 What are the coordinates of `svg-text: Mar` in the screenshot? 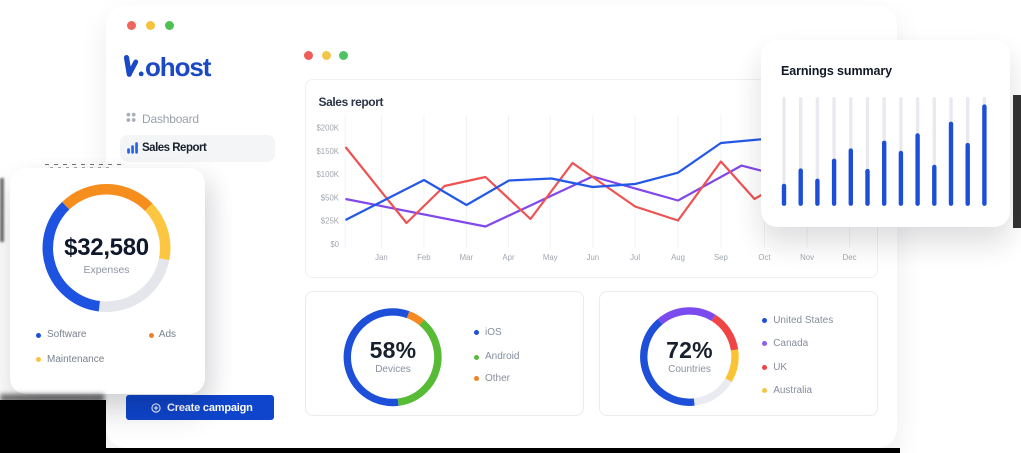 It's located at (466, 257).